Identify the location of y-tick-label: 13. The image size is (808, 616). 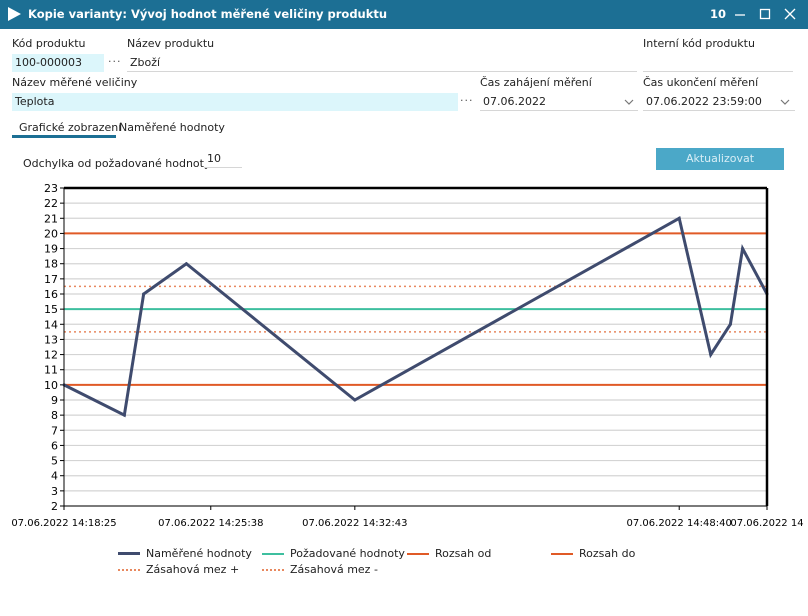
(51, 339).